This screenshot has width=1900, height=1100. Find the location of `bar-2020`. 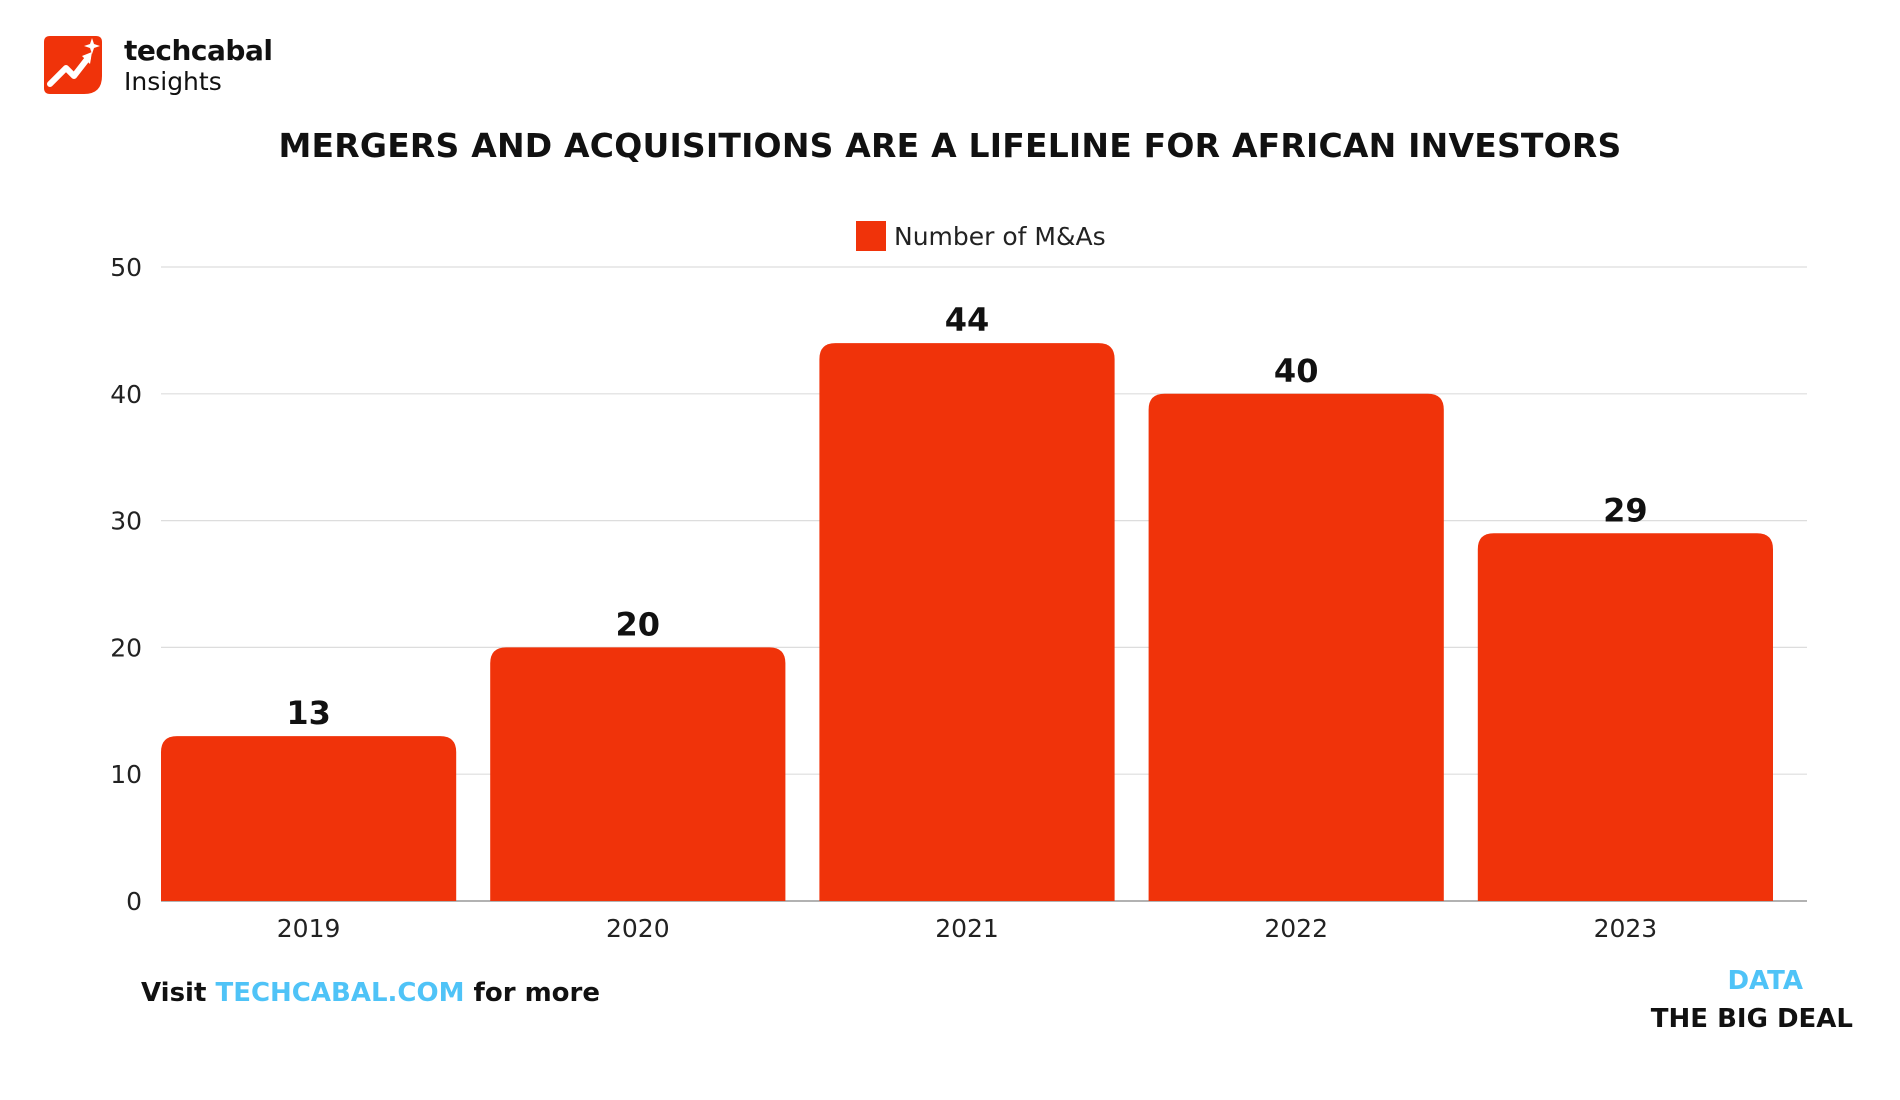

bar-2020 is located at coordinates (638, 774).